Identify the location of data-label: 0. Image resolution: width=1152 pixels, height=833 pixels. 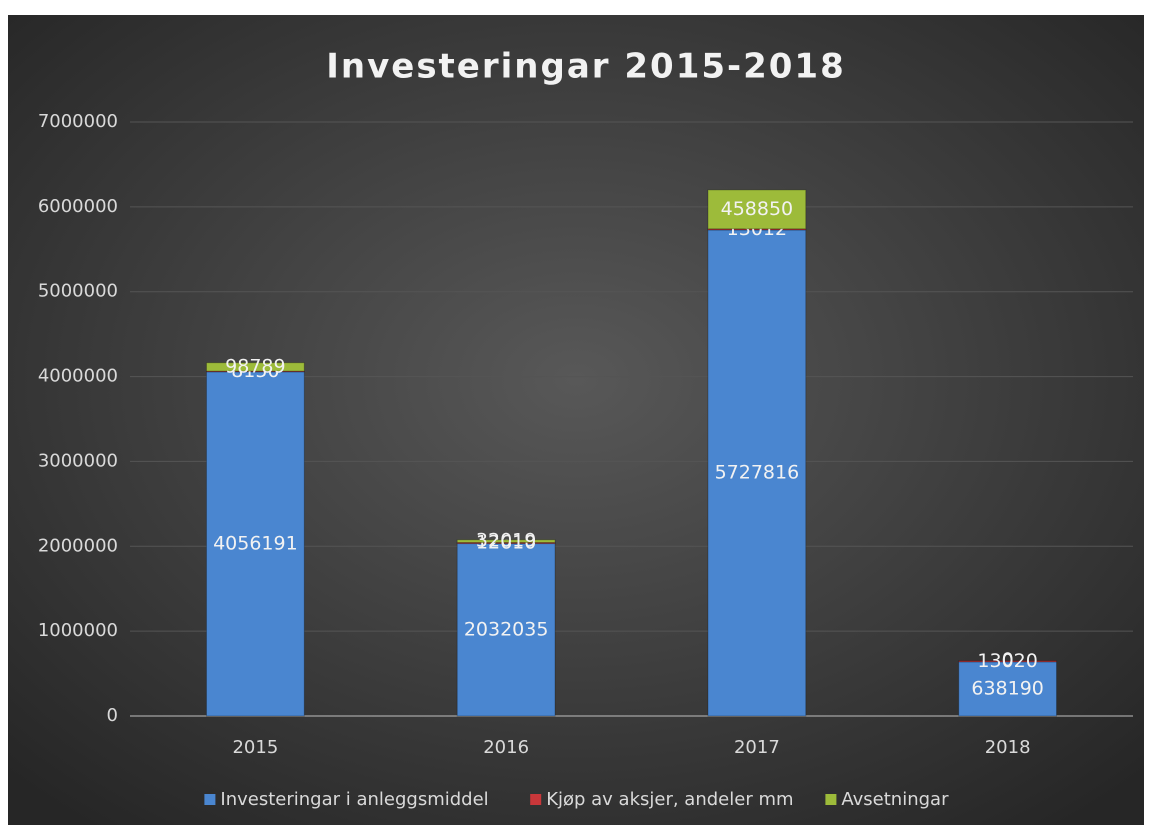
(1008, 660).